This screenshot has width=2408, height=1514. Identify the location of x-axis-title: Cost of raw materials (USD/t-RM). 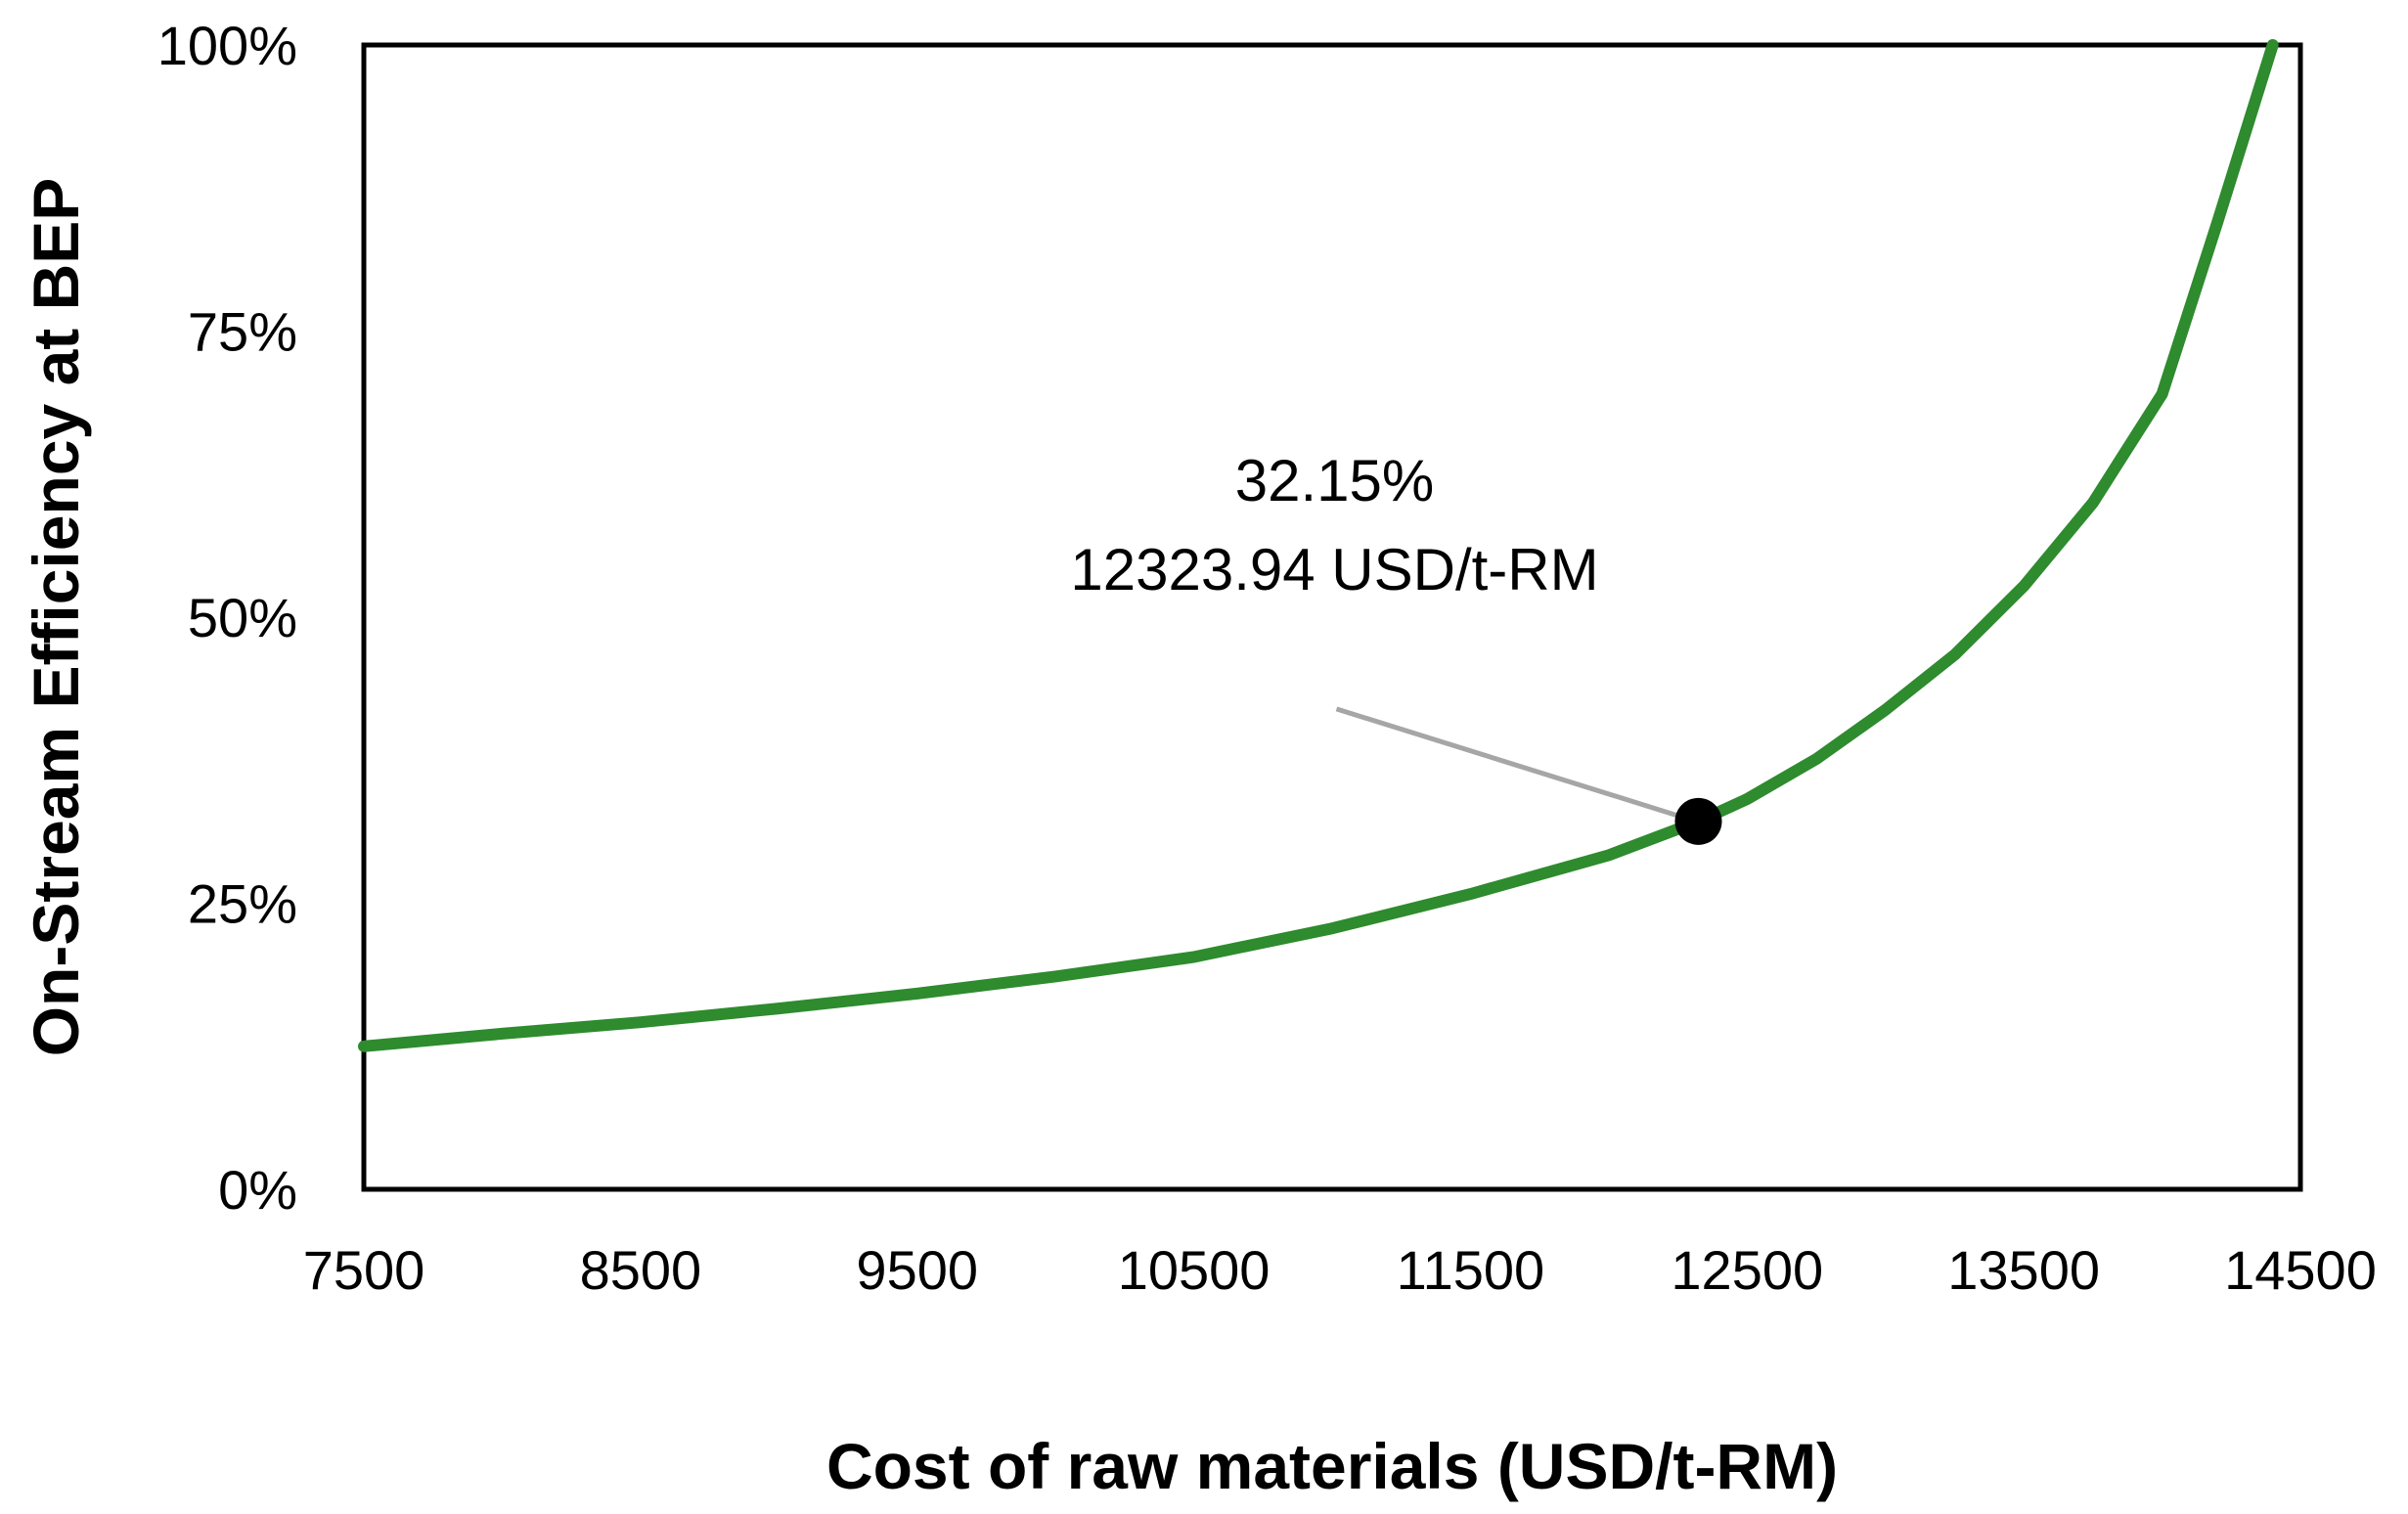
(1332, 1466).